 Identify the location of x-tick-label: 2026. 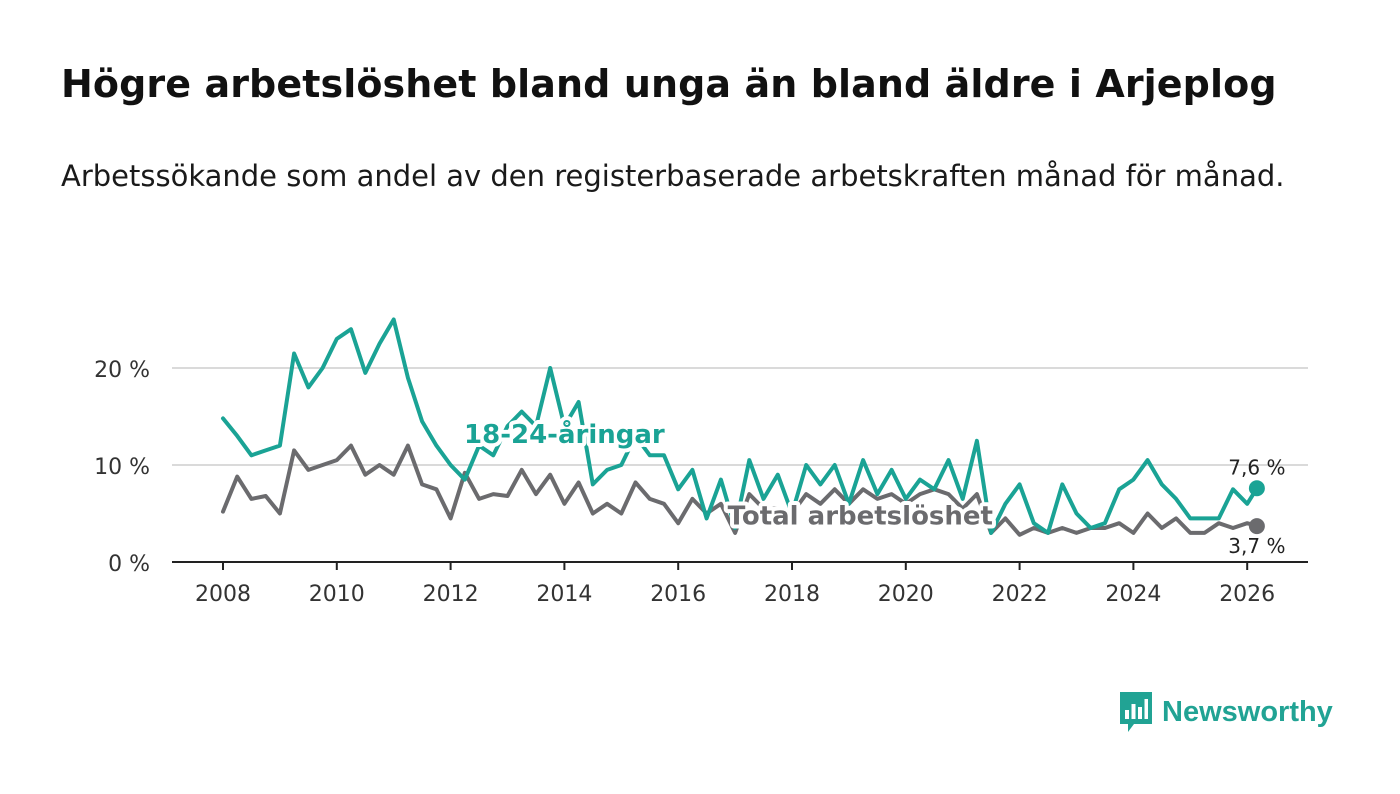
(1247, 594).